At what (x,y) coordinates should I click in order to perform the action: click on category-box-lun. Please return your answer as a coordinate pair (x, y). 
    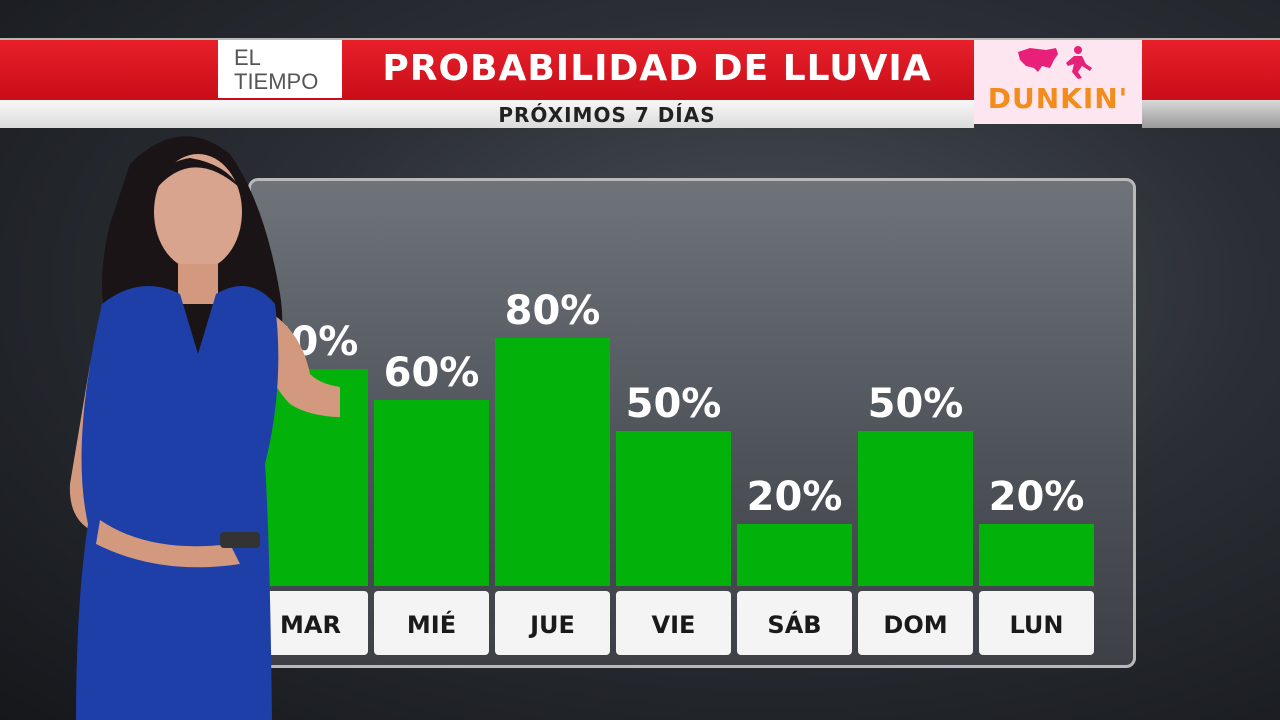
    Looking at the image, I should click on (1036, 623).